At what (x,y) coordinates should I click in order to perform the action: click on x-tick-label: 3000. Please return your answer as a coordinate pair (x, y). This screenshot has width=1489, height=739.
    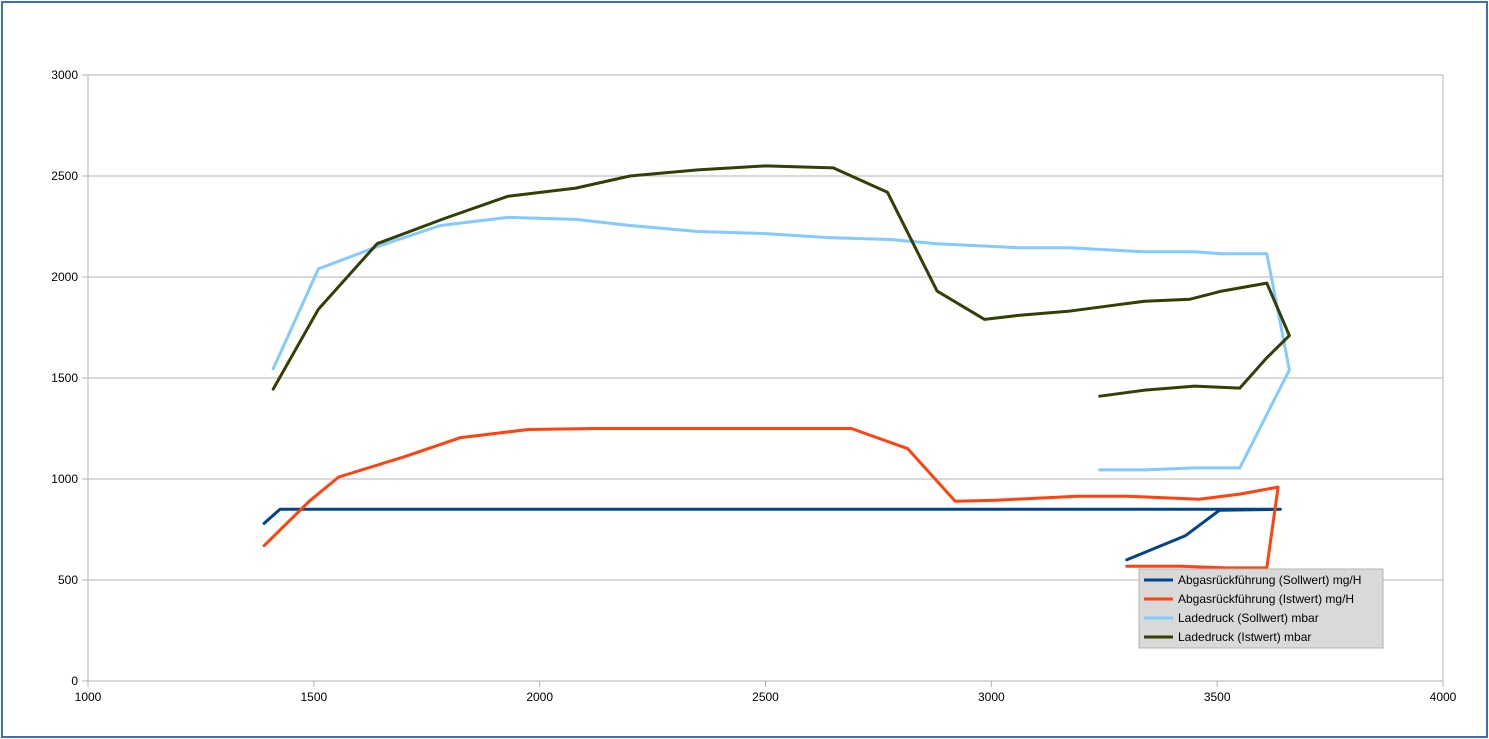
    Looking at the image, I should click on (991, 697).